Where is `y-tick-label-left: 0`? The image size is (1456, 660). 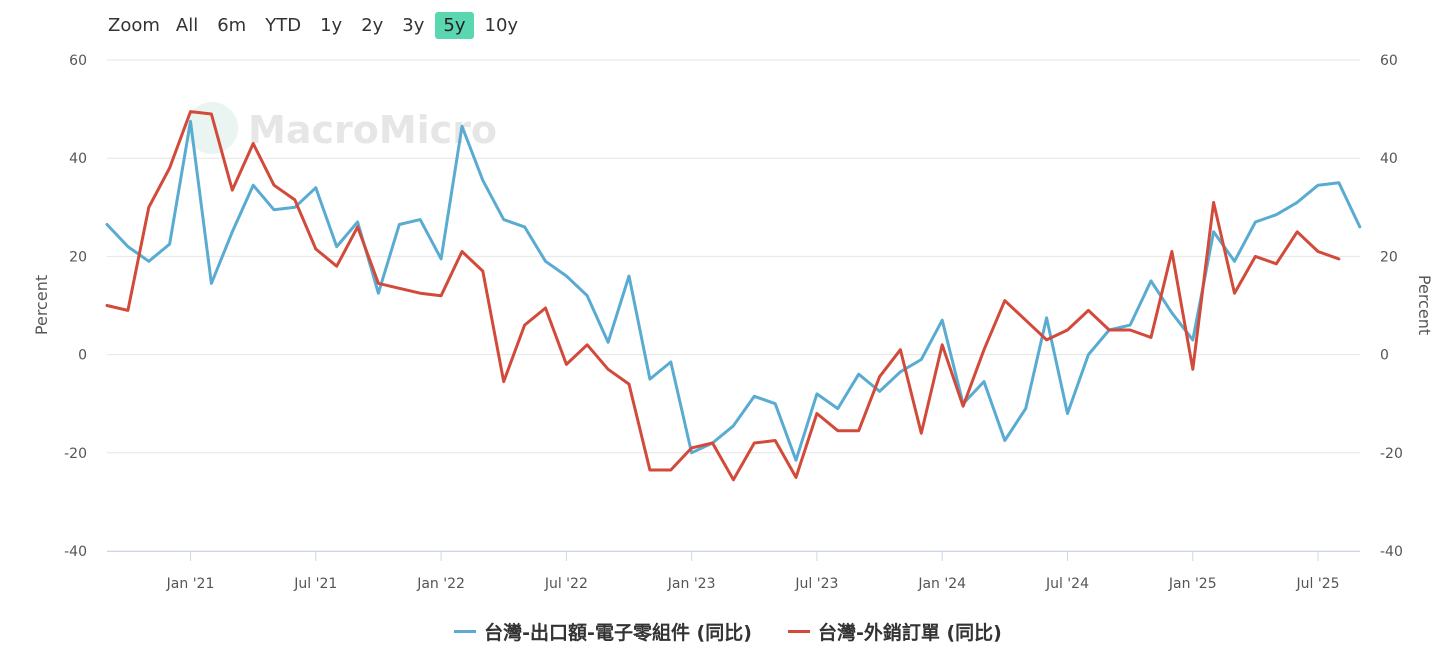 y-tick-label-left: 0 is located at coordinates (82, 356).